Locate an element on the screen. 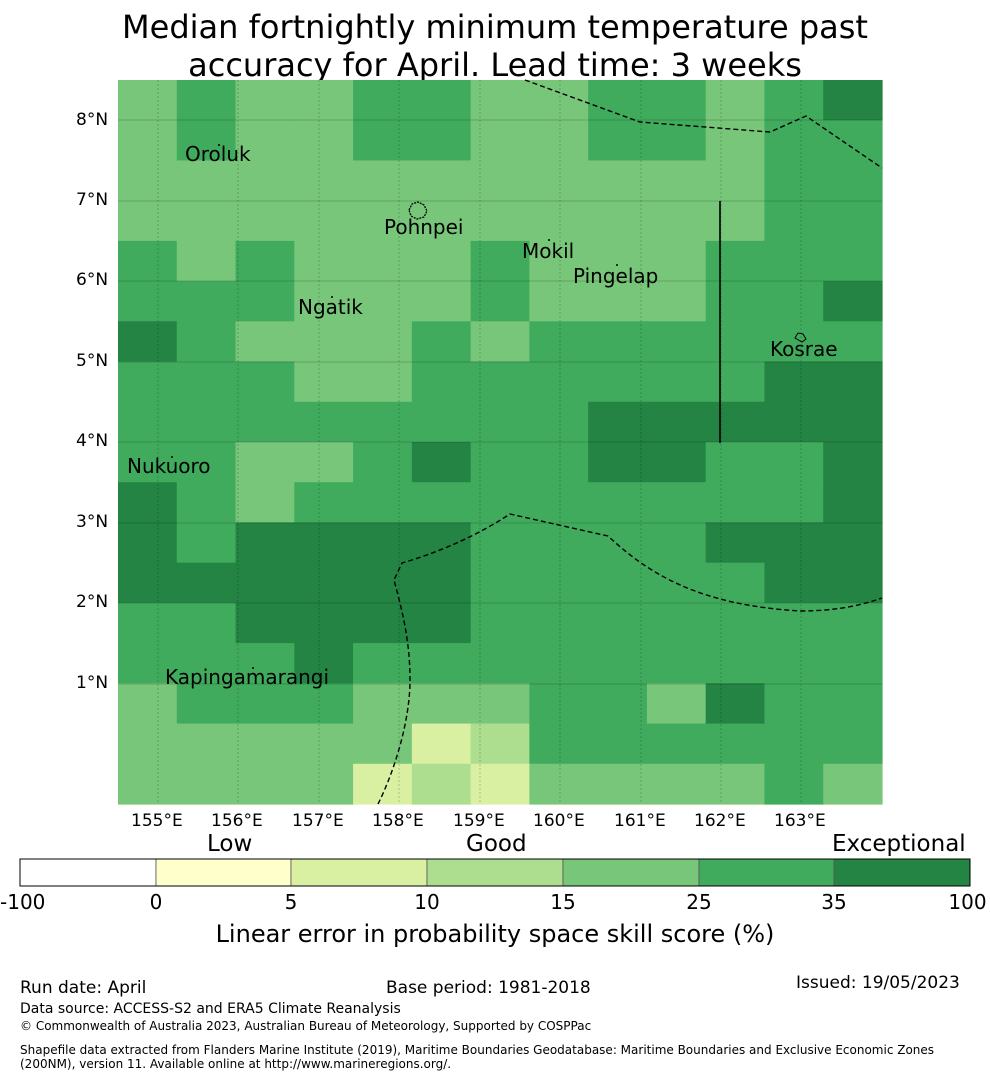 The image size is (990, 1080). eez-boundary-north is located at coordinates (703, 124).